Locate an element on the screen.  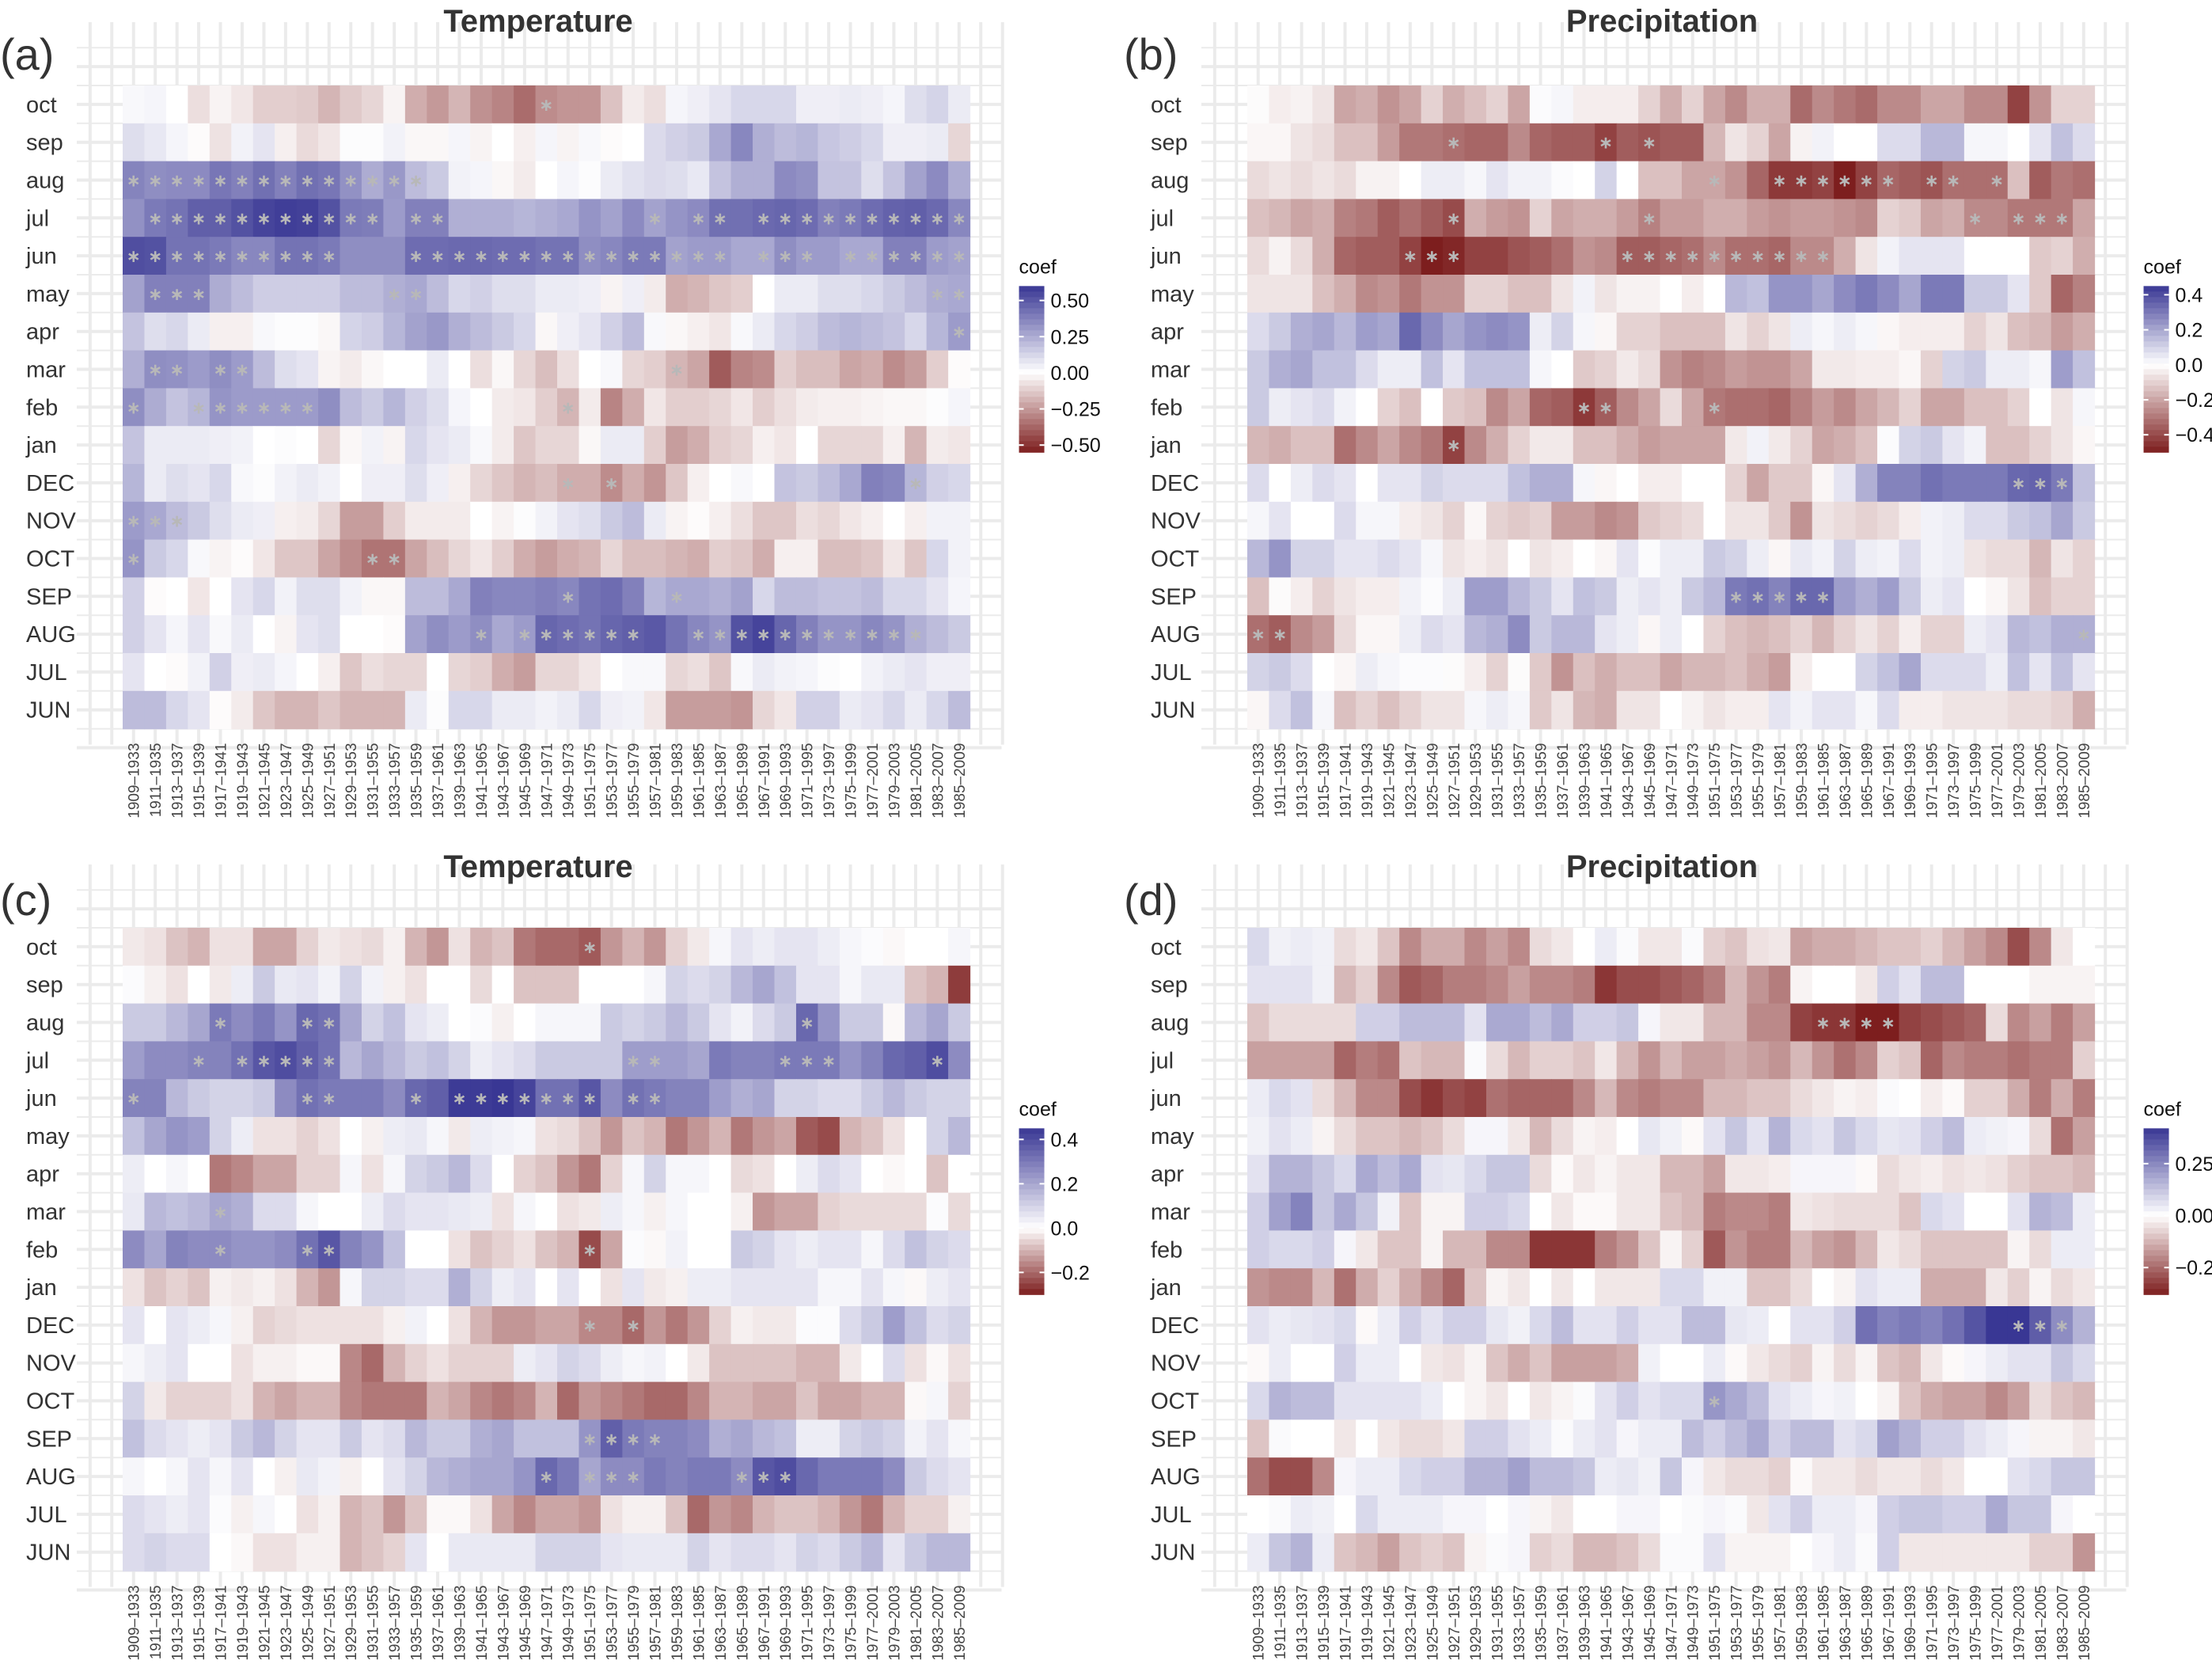
x-tick-label: 1959–1983 is located at coordinates (1802, 1623).